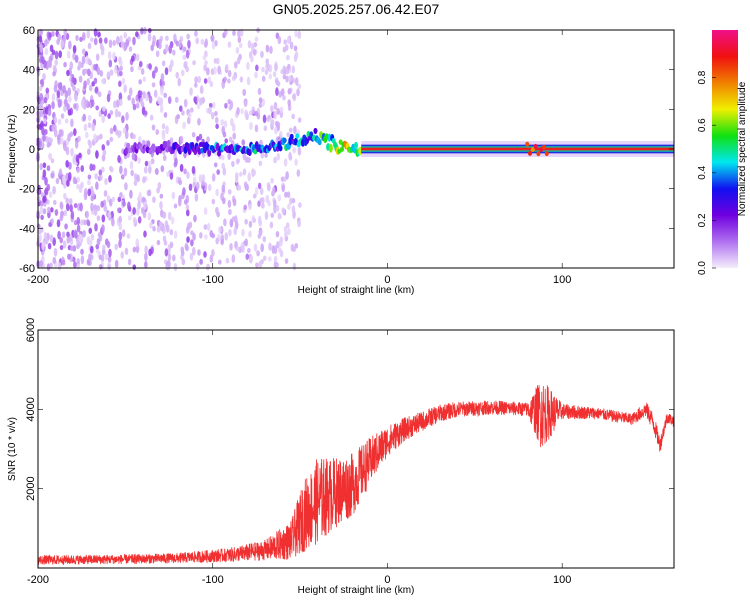  I want to click on y-tick-label: 6000, so click(31, 330).